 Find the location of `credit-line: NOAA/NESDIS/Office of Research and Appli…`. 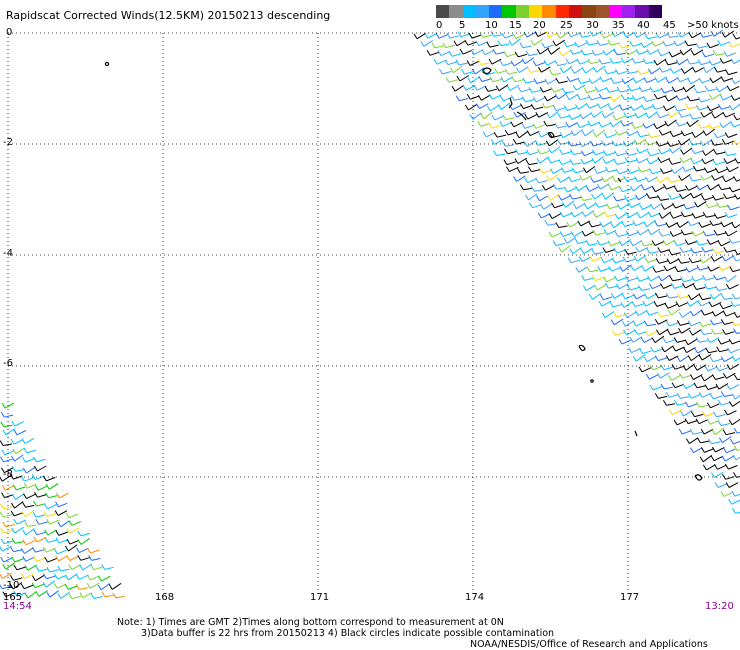

credit-line: NOAA/NESDIS/Office of Research and Appli… is located at coordinates (589, 644).